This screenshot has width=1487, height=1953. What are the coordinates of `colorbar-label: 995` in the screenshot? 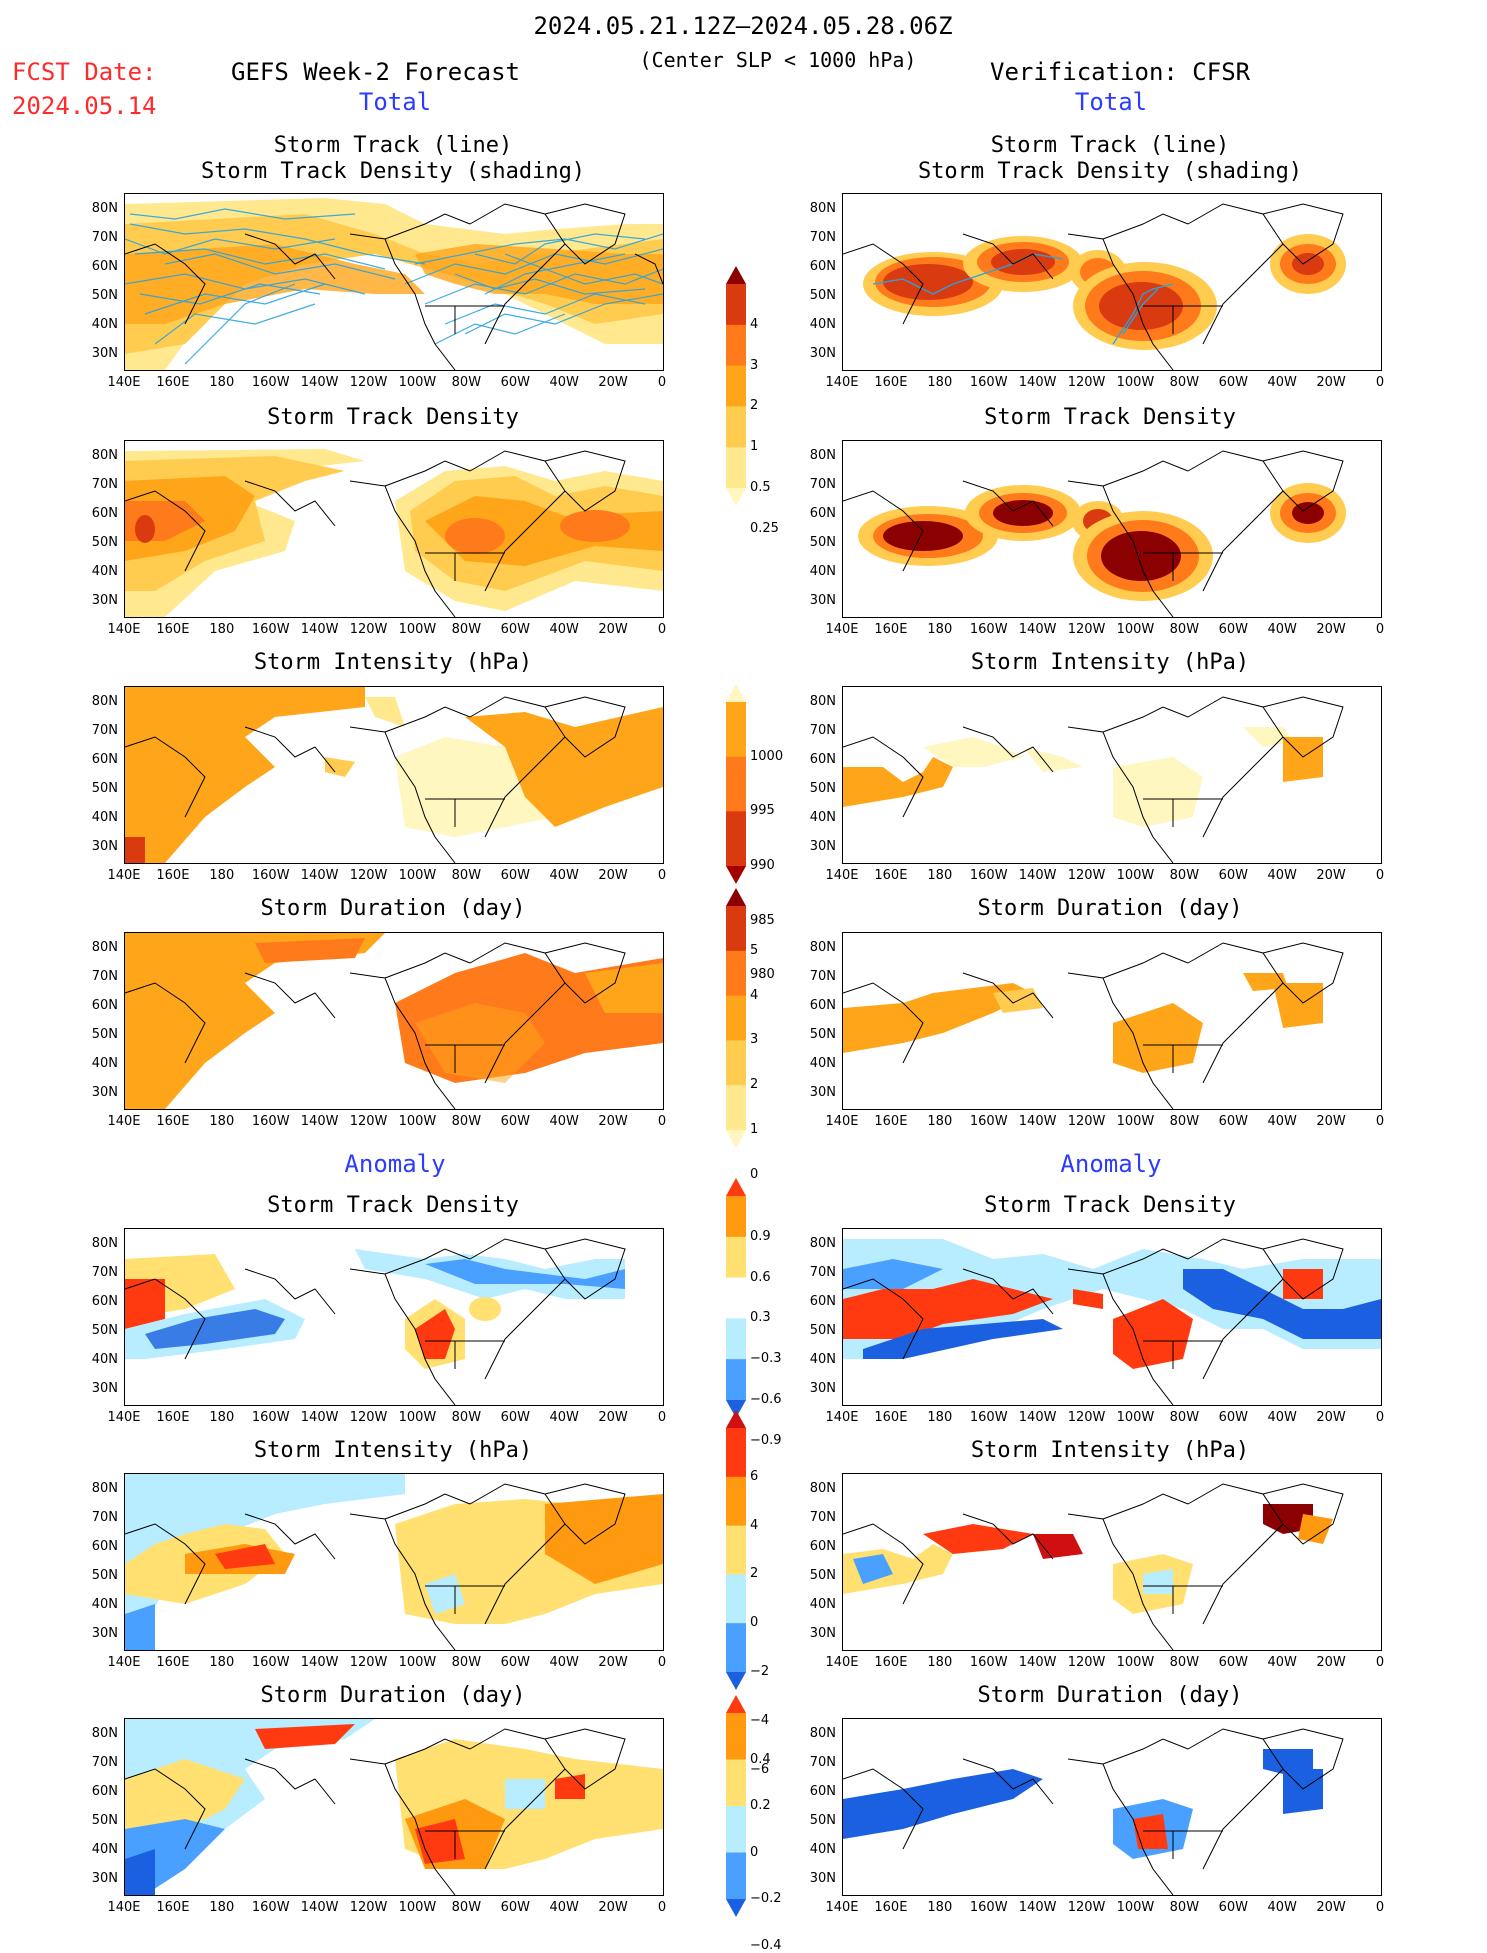 It's located at (762, 811).